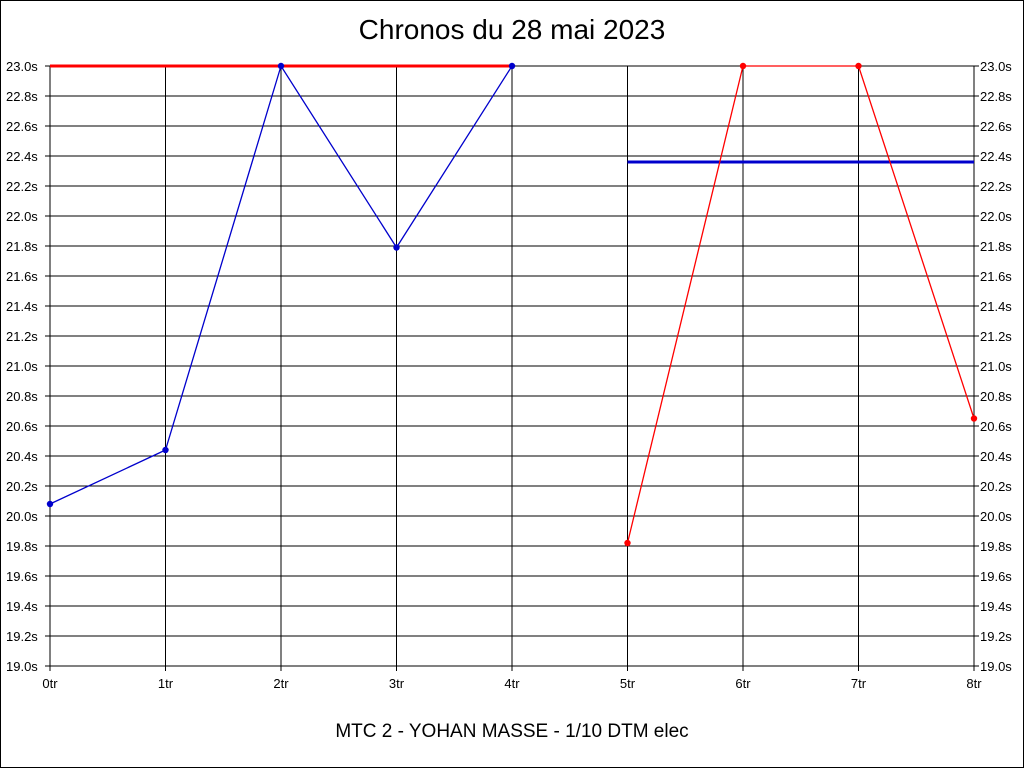 This screenshot has height=768, width=1024. What do you see at coordinates (512, 683) in the screenshot?
I see `x-tick-label: 4tr` at bounding box center [512, 683].